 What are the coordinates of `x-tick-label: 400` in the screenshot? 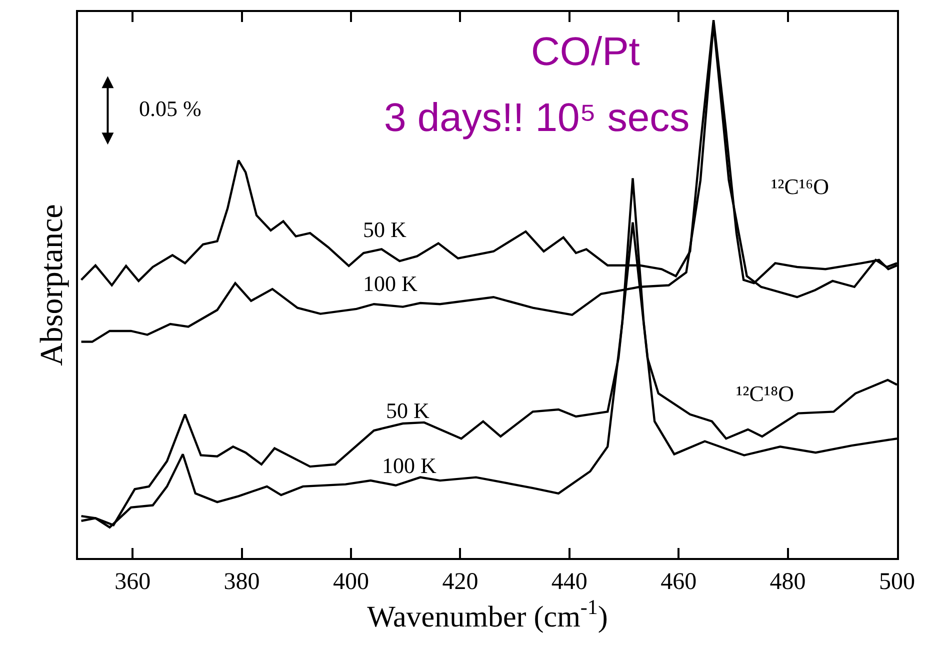 It's located at (351, 581).